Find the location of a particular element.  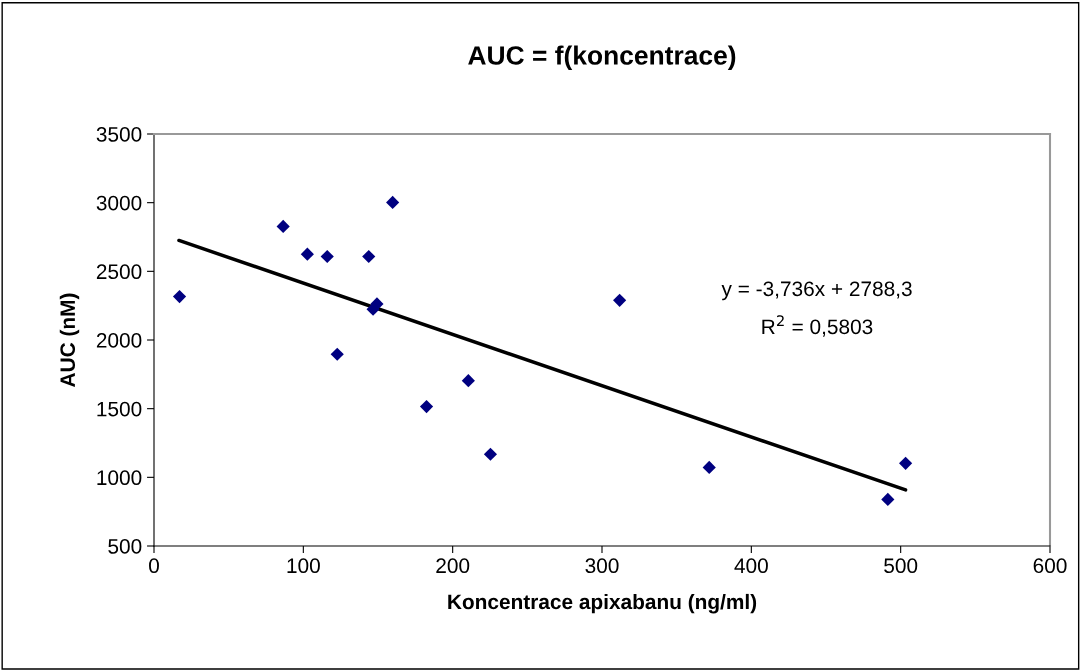

y-axis-title: AUC (nM) is located at coordinates (69, 340).